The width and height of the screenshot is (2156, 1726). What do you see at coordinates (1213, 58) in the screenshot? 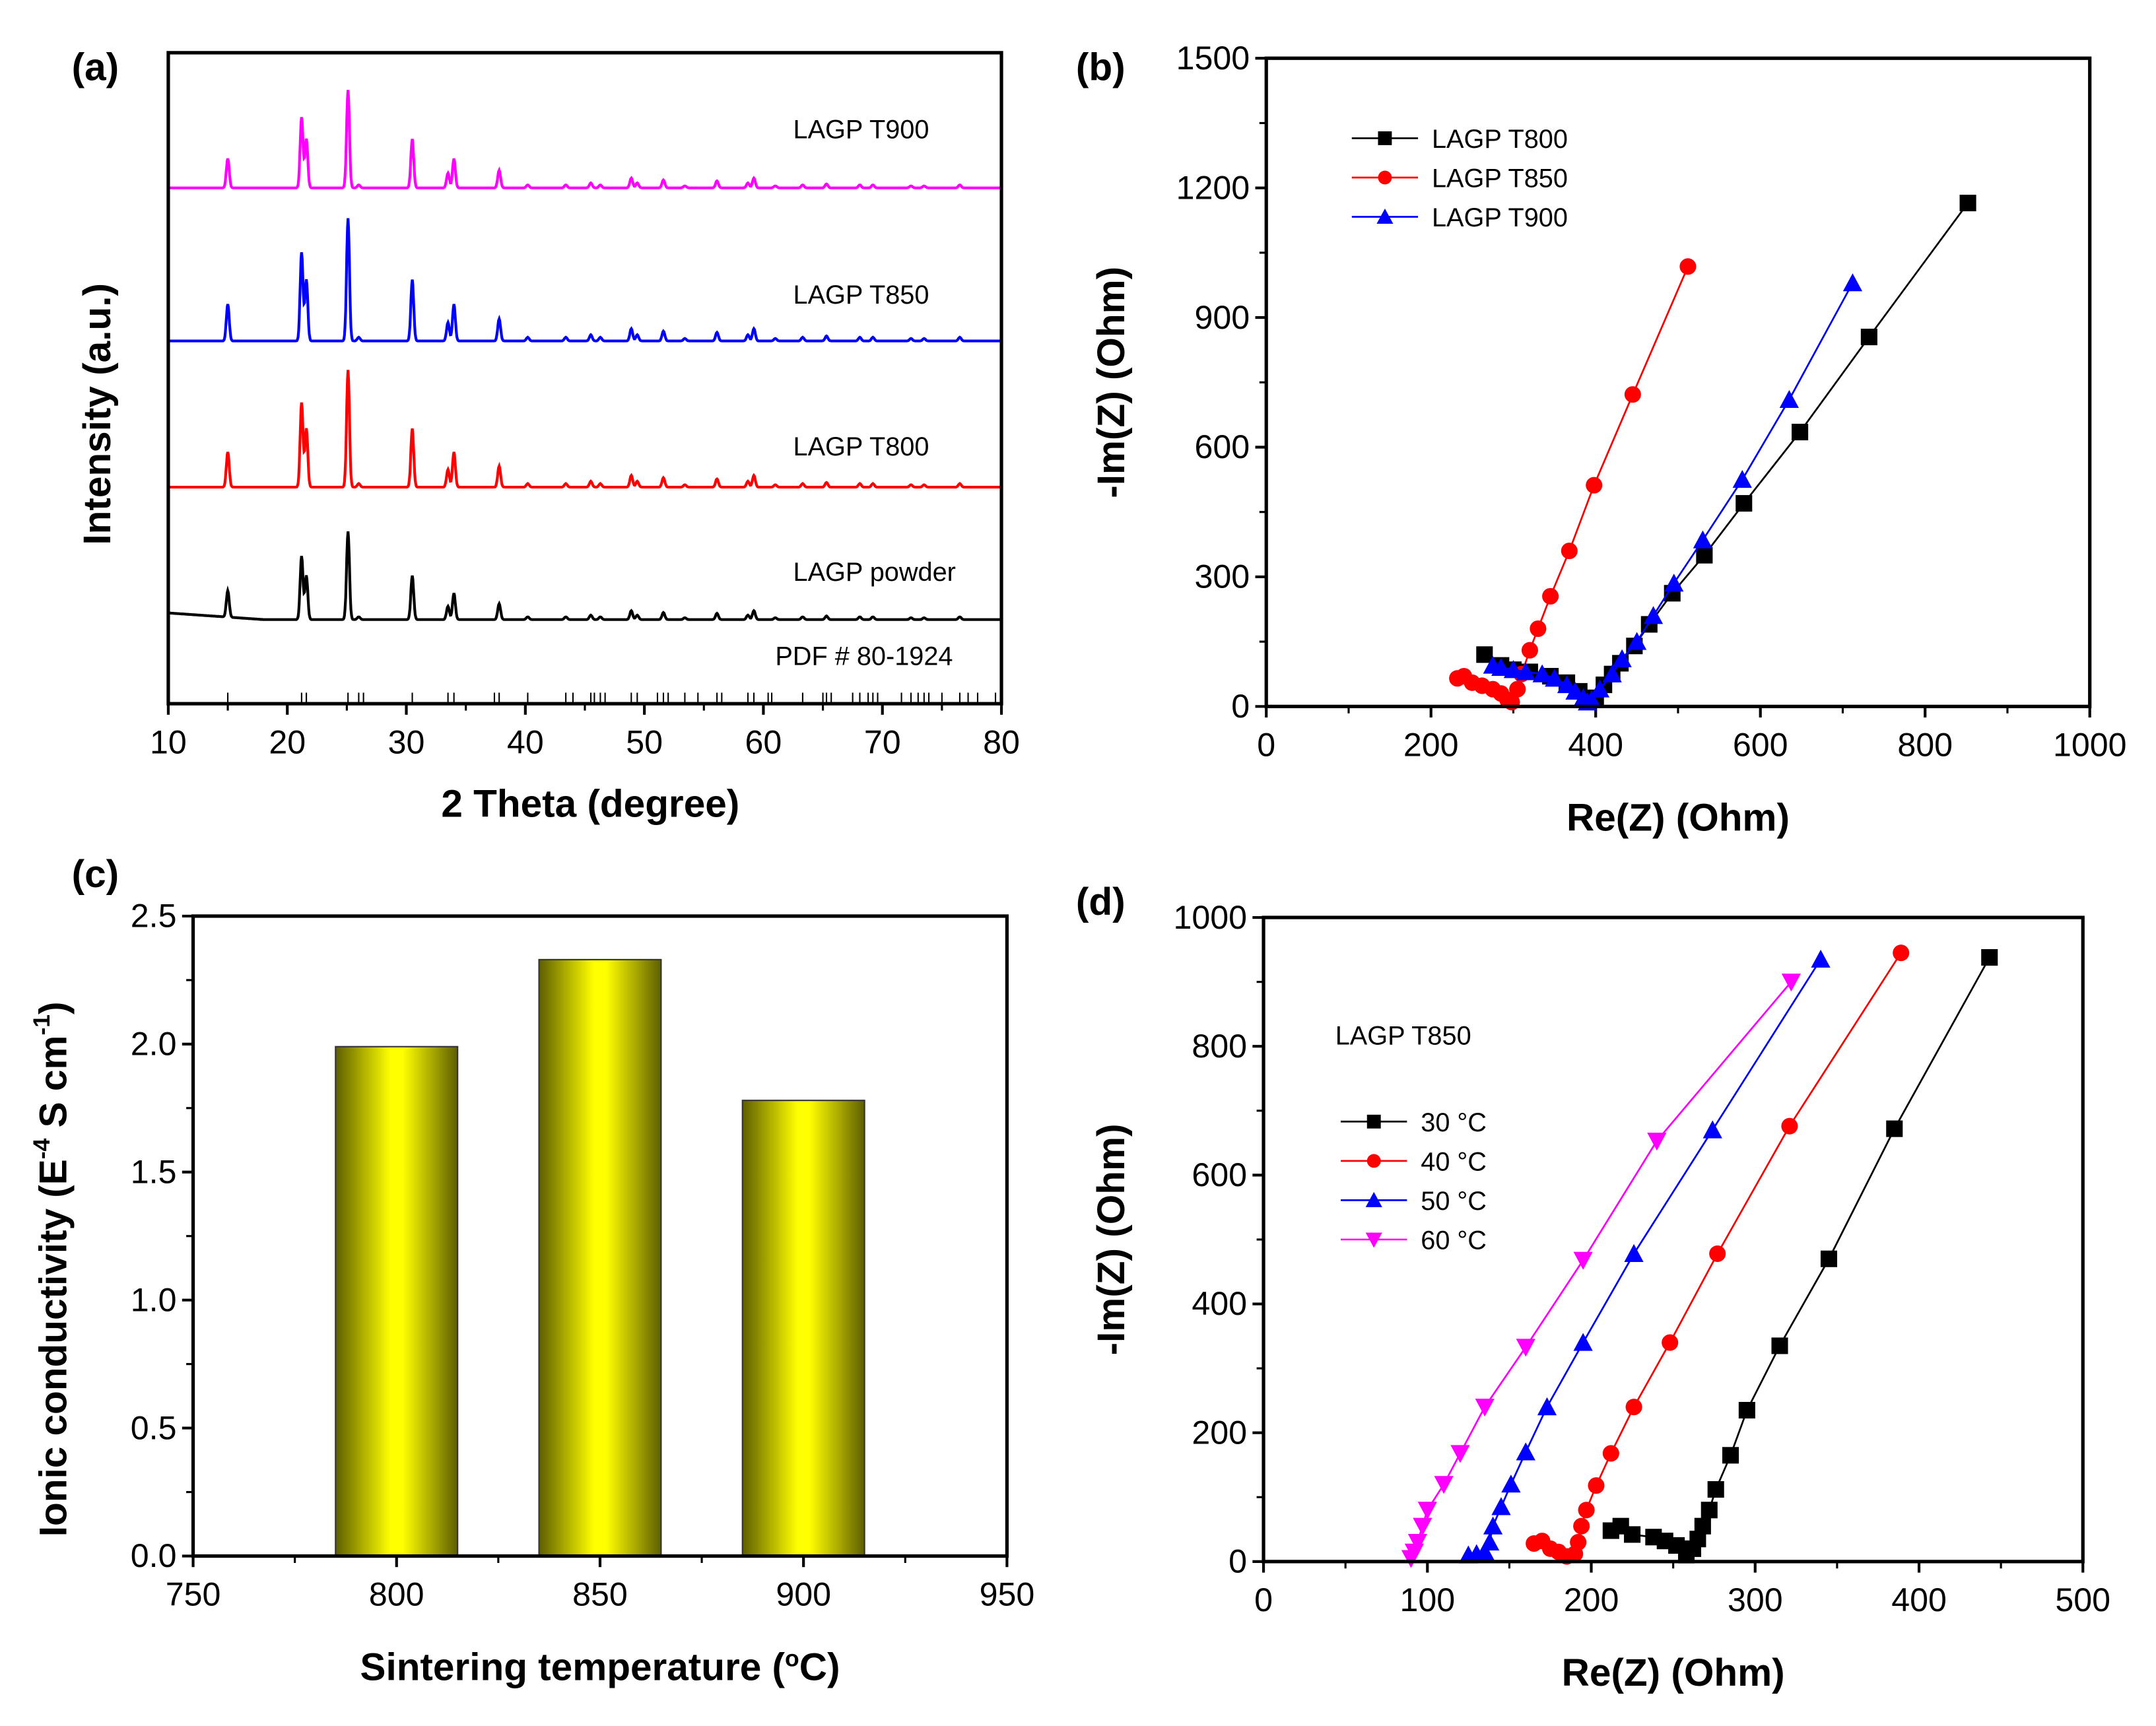
I see `eis-b-ytick-label: 1500` at bounding box center [1213, 58].